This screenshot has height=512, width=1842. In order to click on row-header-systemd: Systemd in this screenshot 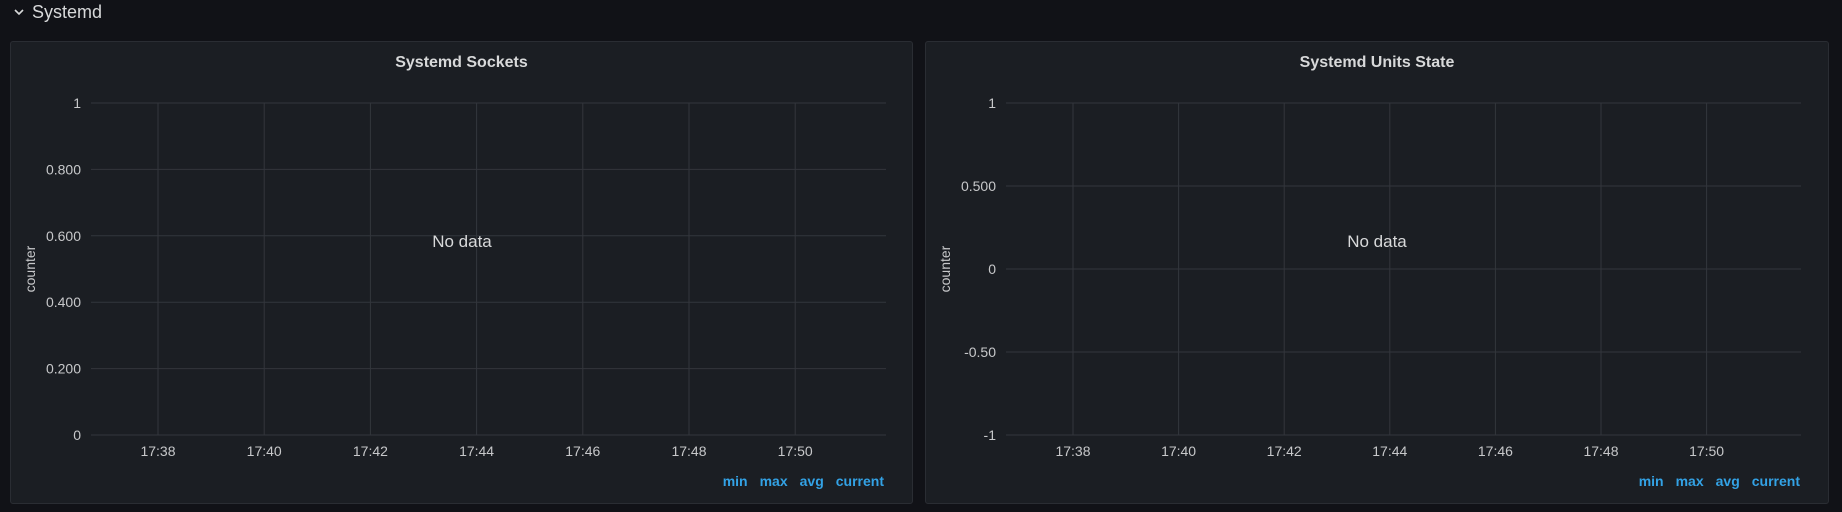, I will do `click(57, 12)`.